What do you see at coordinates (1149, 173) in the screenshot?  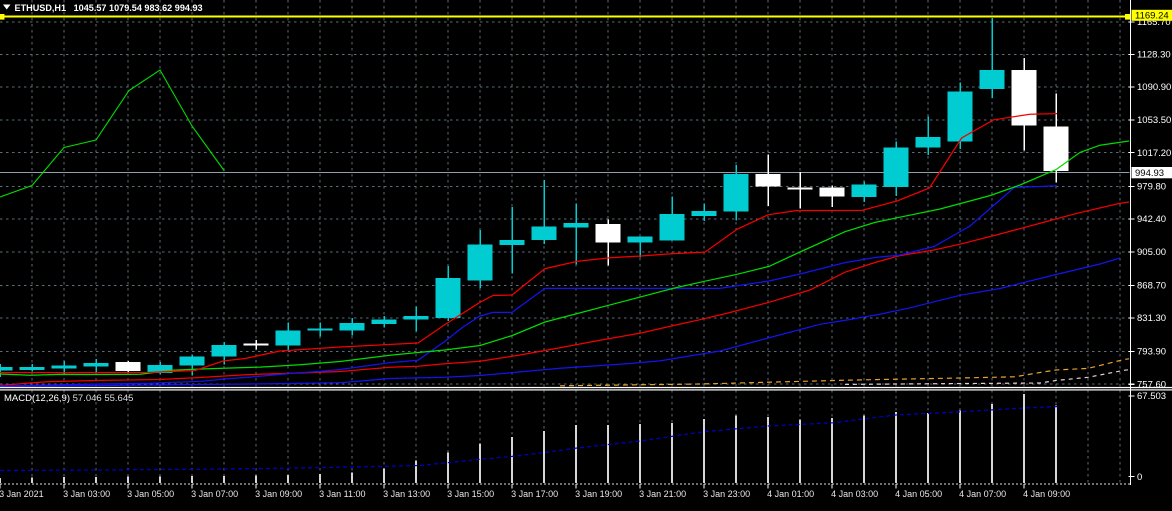 I see `svg-text: 994.93` at bounding box center [1149, 173].